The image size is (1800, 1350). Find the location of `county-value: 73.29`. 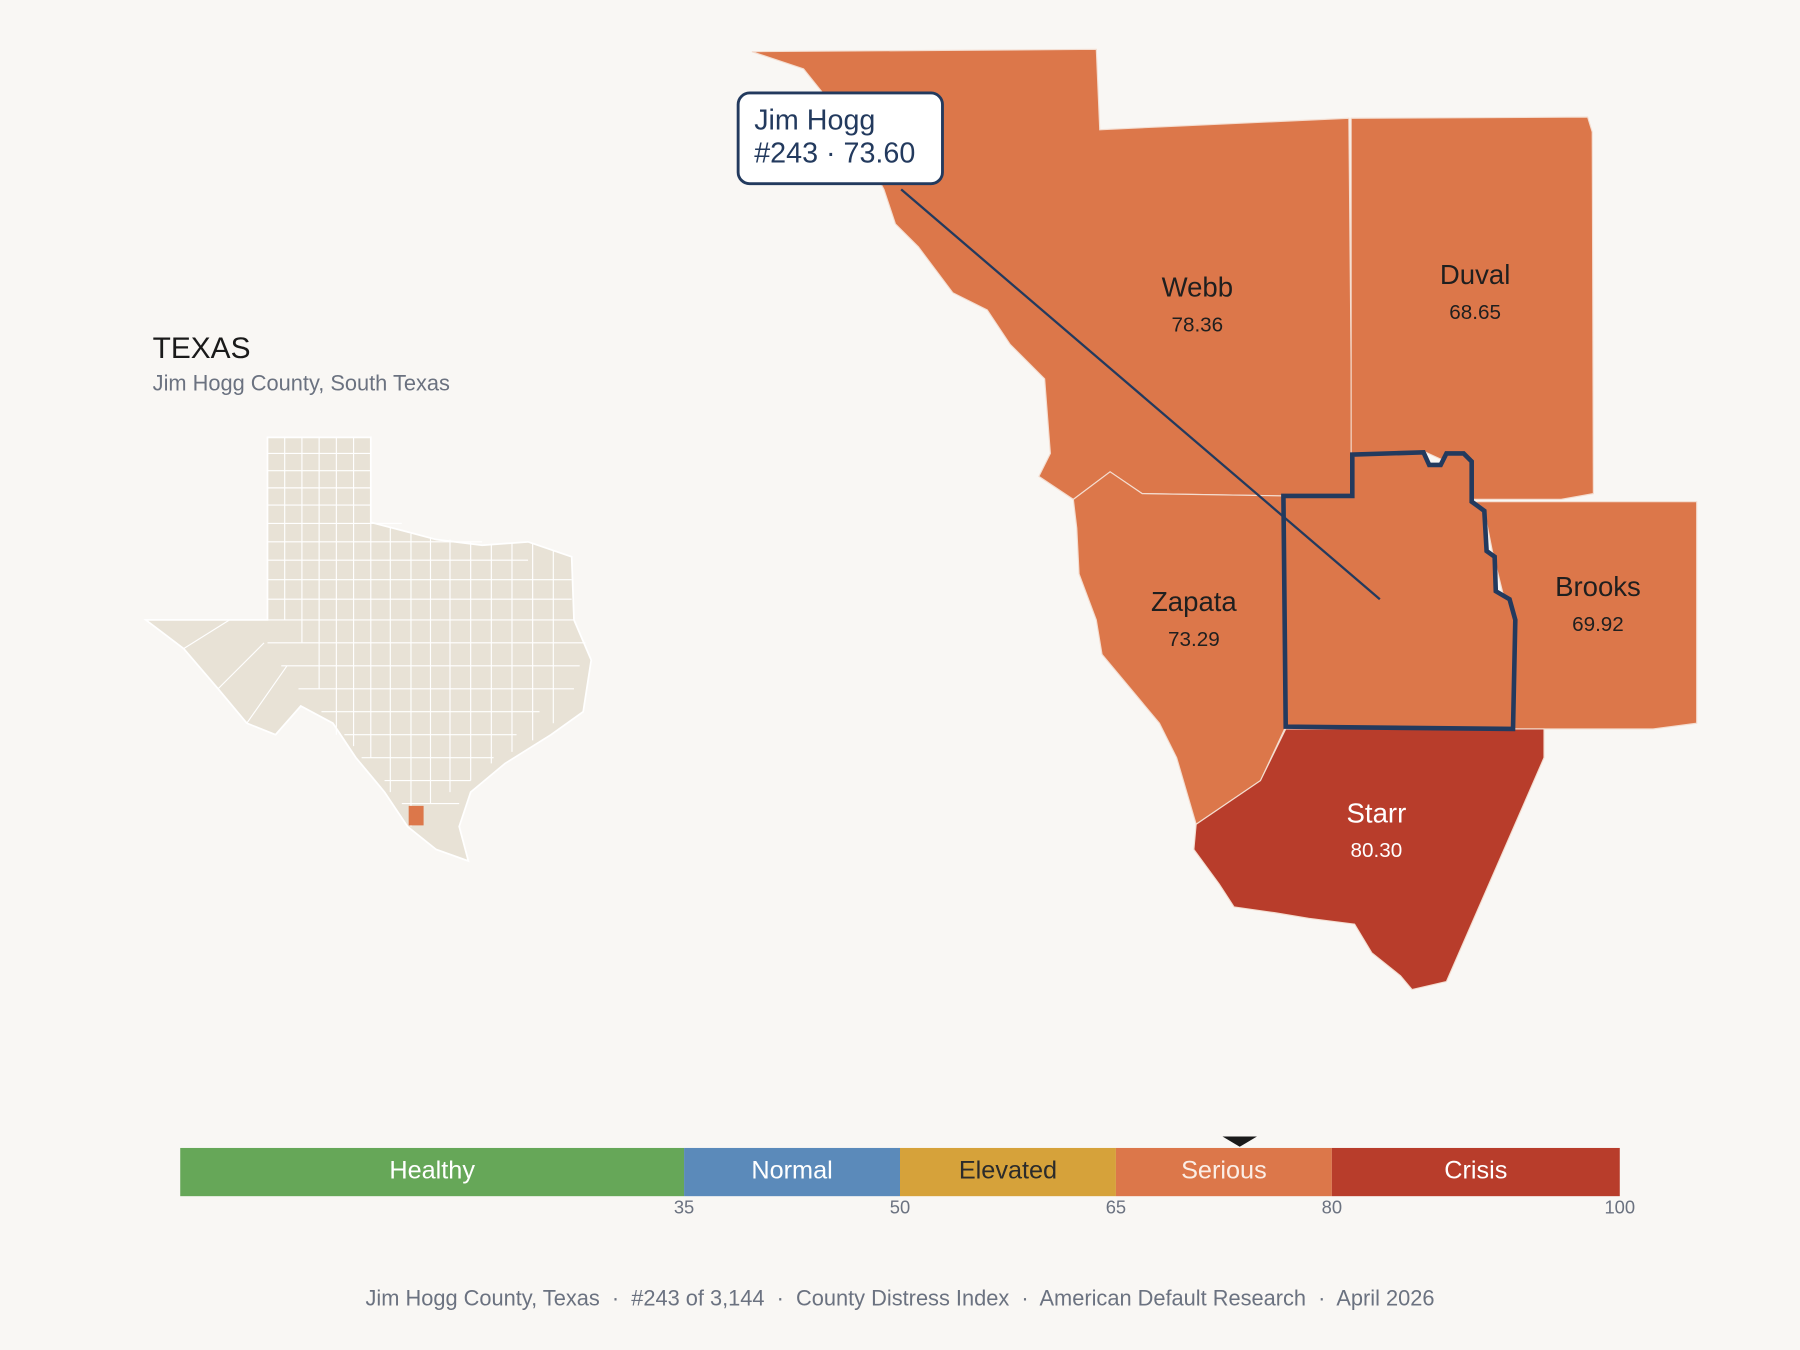

county-value: 73.29 is located at coordinates (1194, 639).